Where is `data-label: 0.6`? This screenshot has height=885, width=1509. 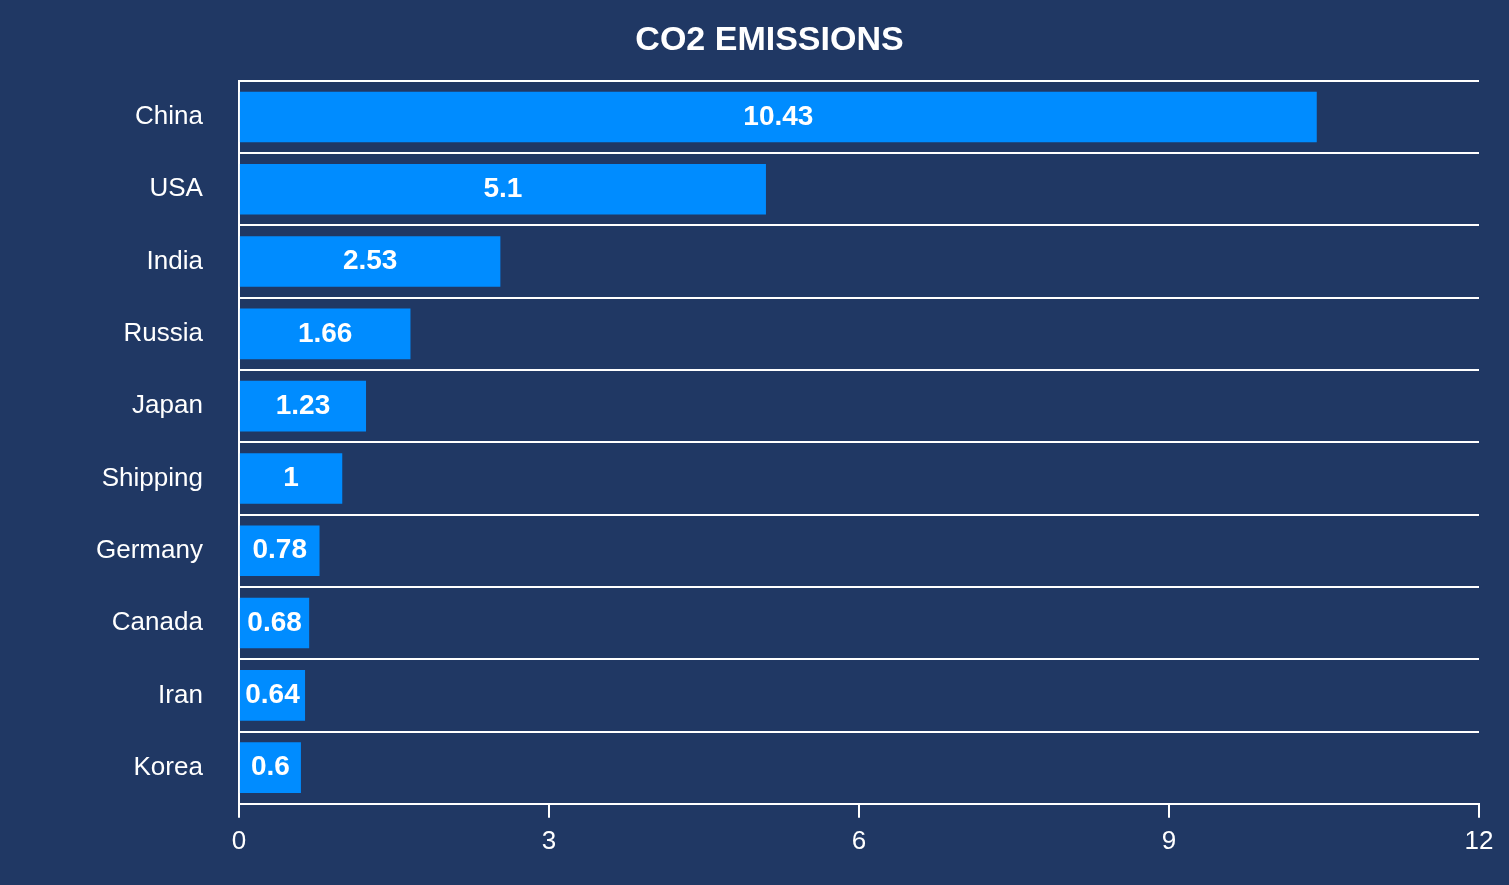
data-label: 0.6 is located at coordinates (270, 766).